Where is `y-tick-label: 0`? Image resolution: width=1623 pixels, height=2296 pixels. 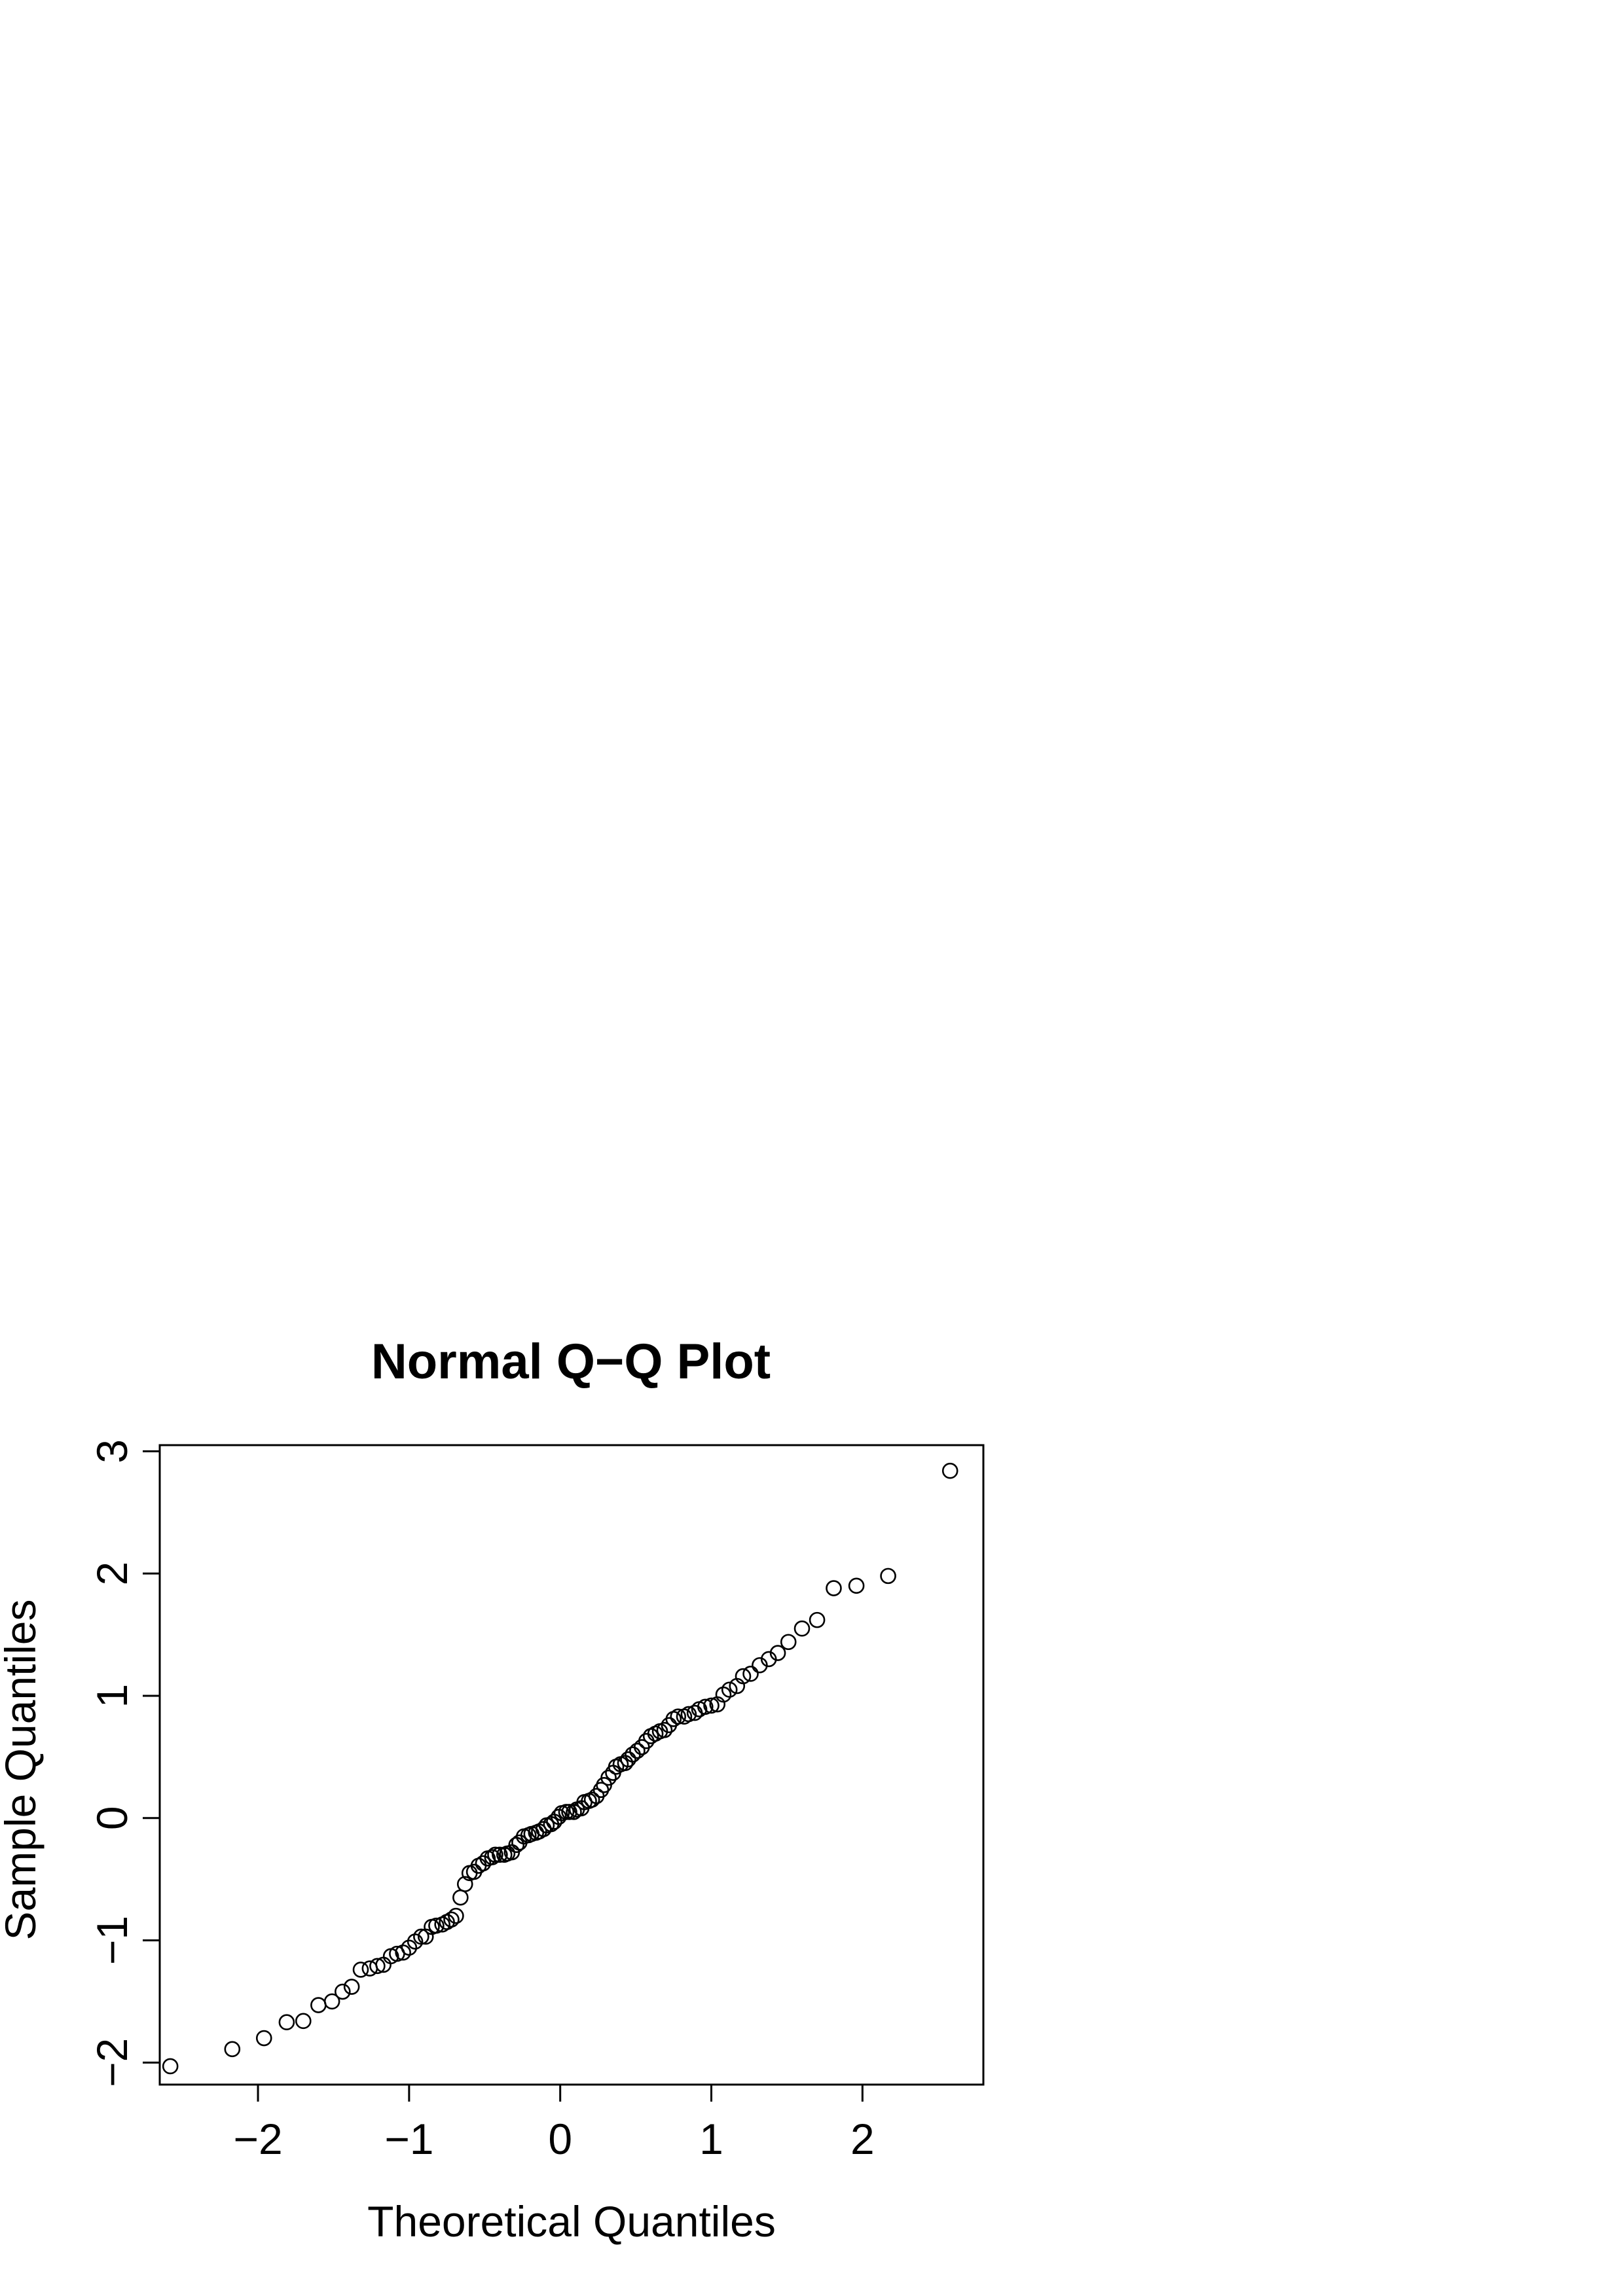
y-tick-label: 0 is located at coordinates (112, 1818).